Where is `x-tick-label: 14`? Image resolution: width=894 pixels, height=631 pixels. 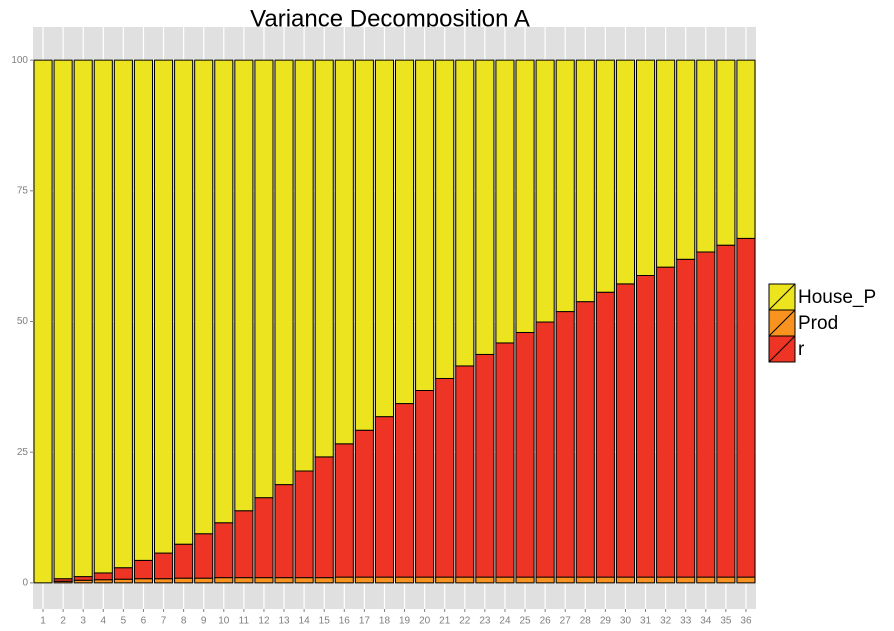 x-tick-label: 14 is located at coordinates (305, 621).